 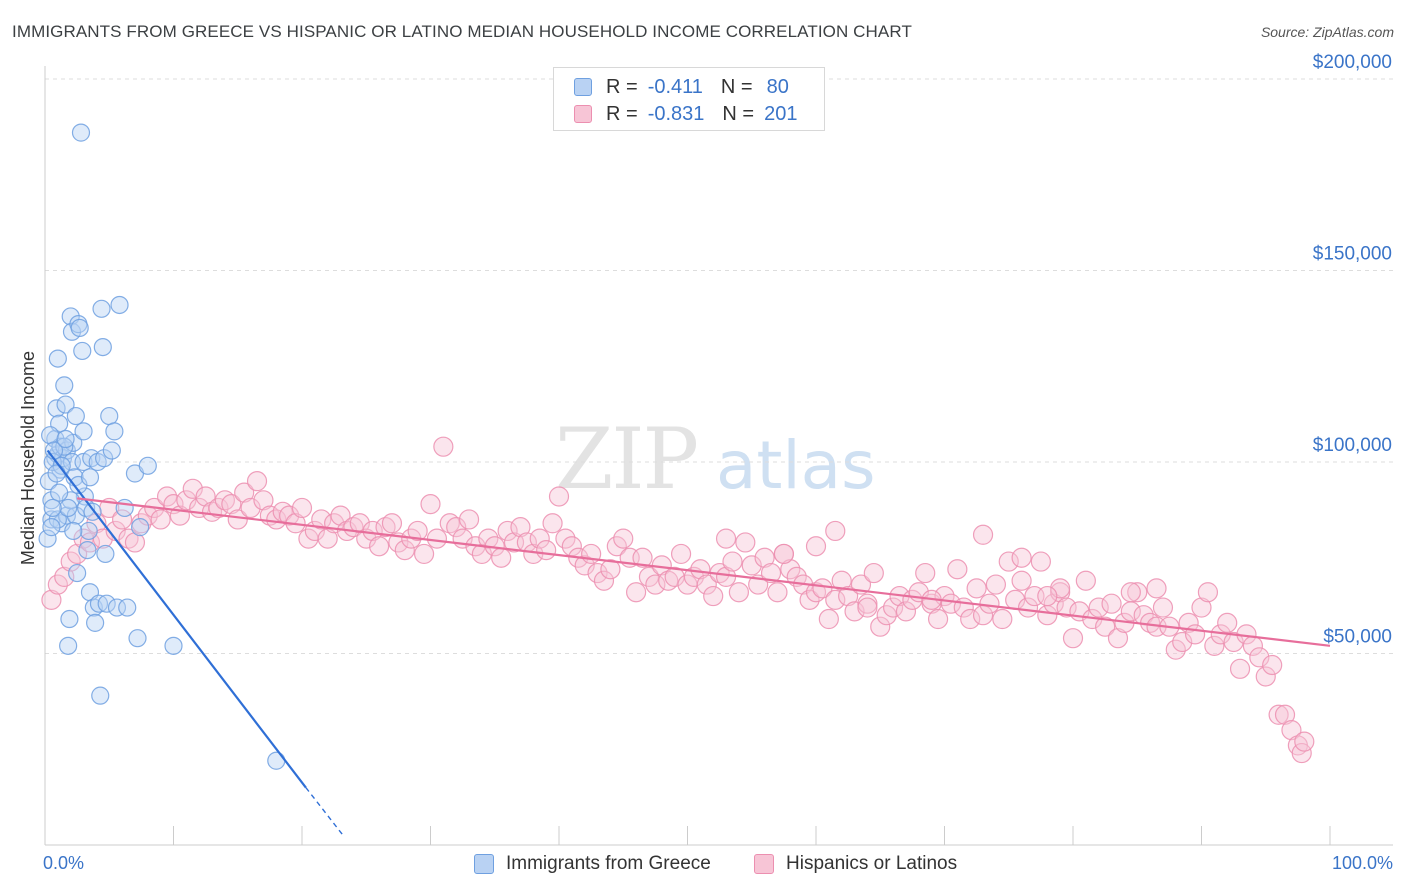 I want to click on legend-swatch-hispanics, so click(x=583, y=114).